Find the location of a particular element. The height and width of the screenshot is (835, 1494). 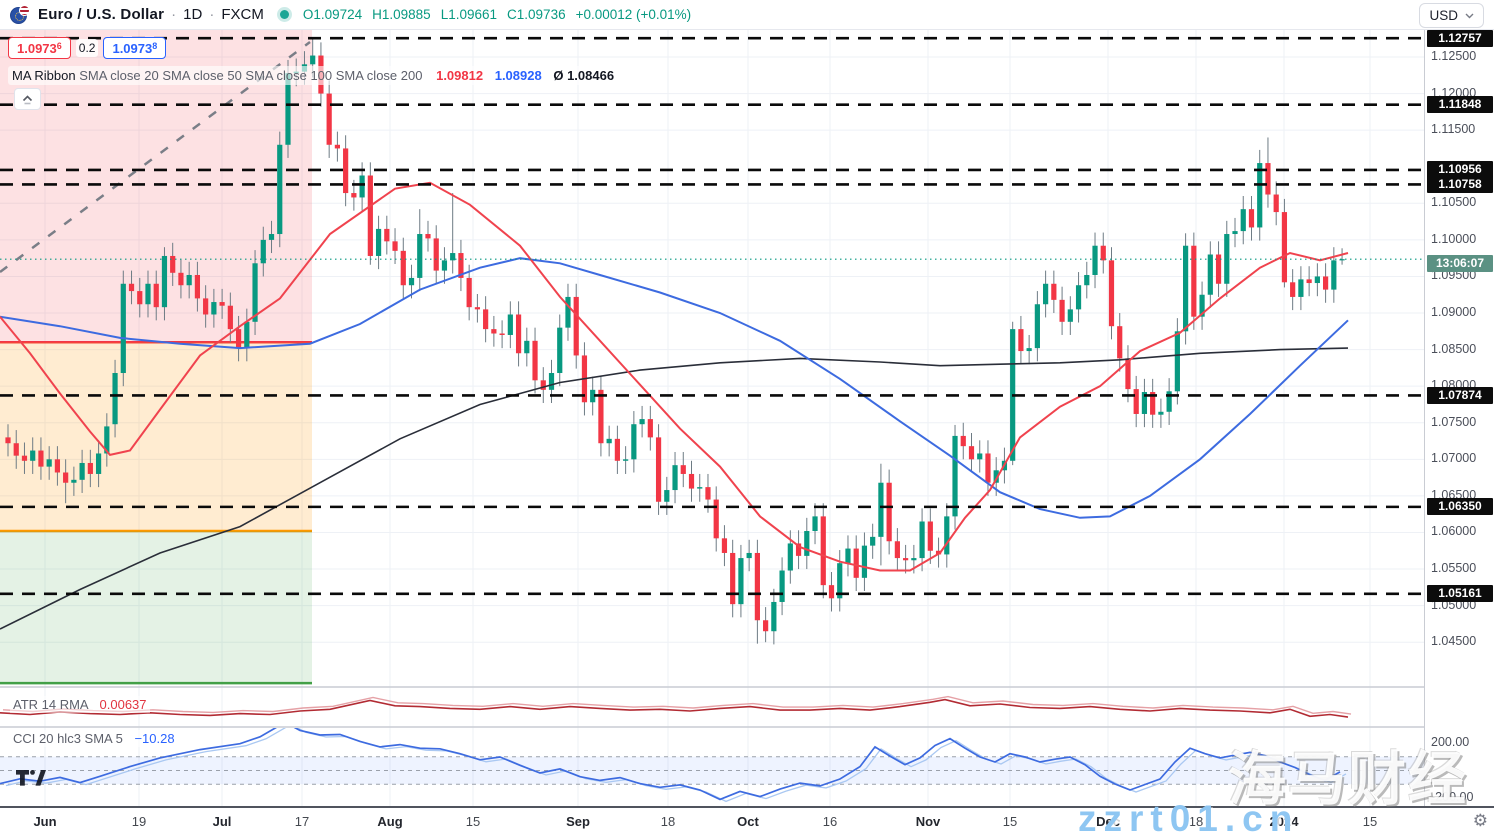

time-axis-label: 15 is located at coordinates (473, 821).